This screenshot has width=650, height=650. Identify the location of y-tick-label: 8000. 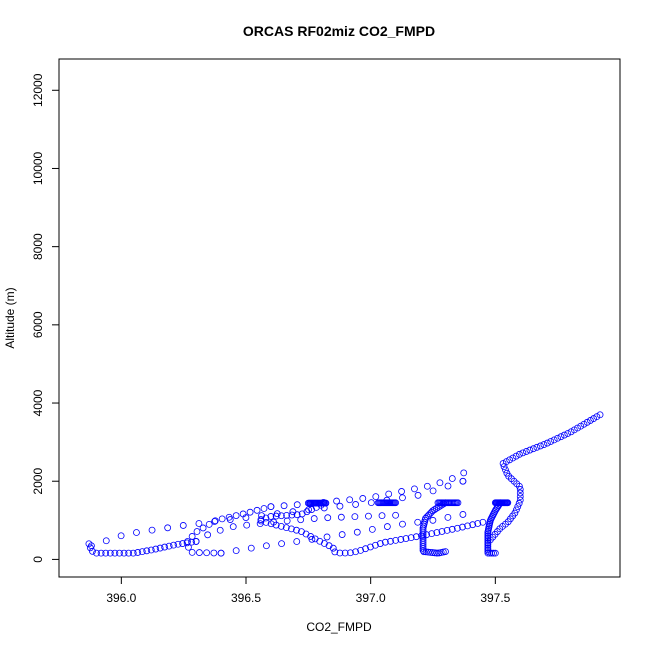
(38, 246).